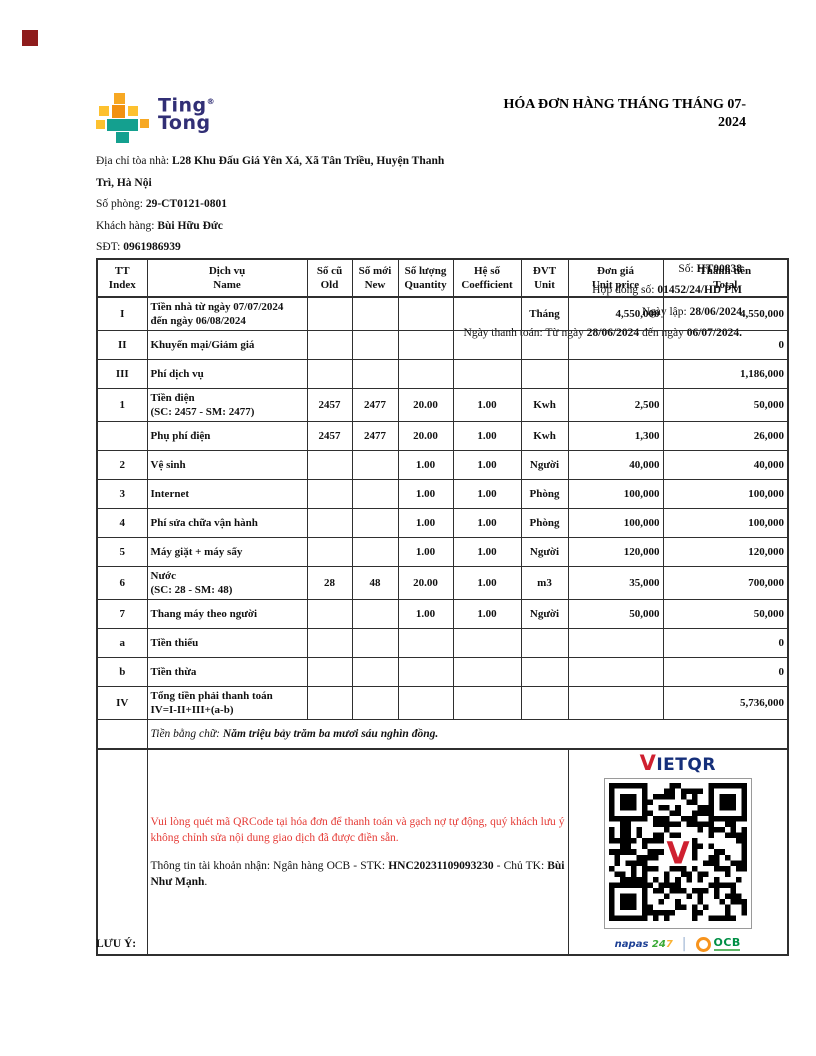 This screenshot has height=1056, width=816. Describe the element at coordinates (725, 552) in the screenshot. I see `cell-total: 120,000` at that location.